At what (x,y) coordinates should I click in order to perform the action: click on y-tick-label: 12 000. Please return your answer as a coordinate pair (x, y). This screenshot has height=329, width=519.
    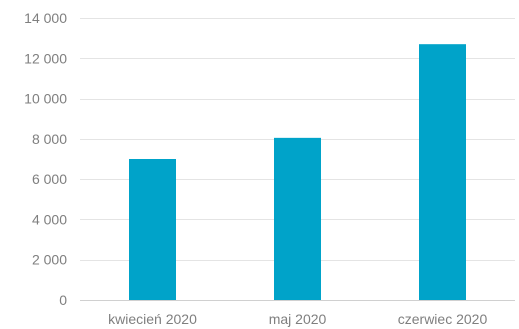
    Looking at the image, I should click on (45, 58).